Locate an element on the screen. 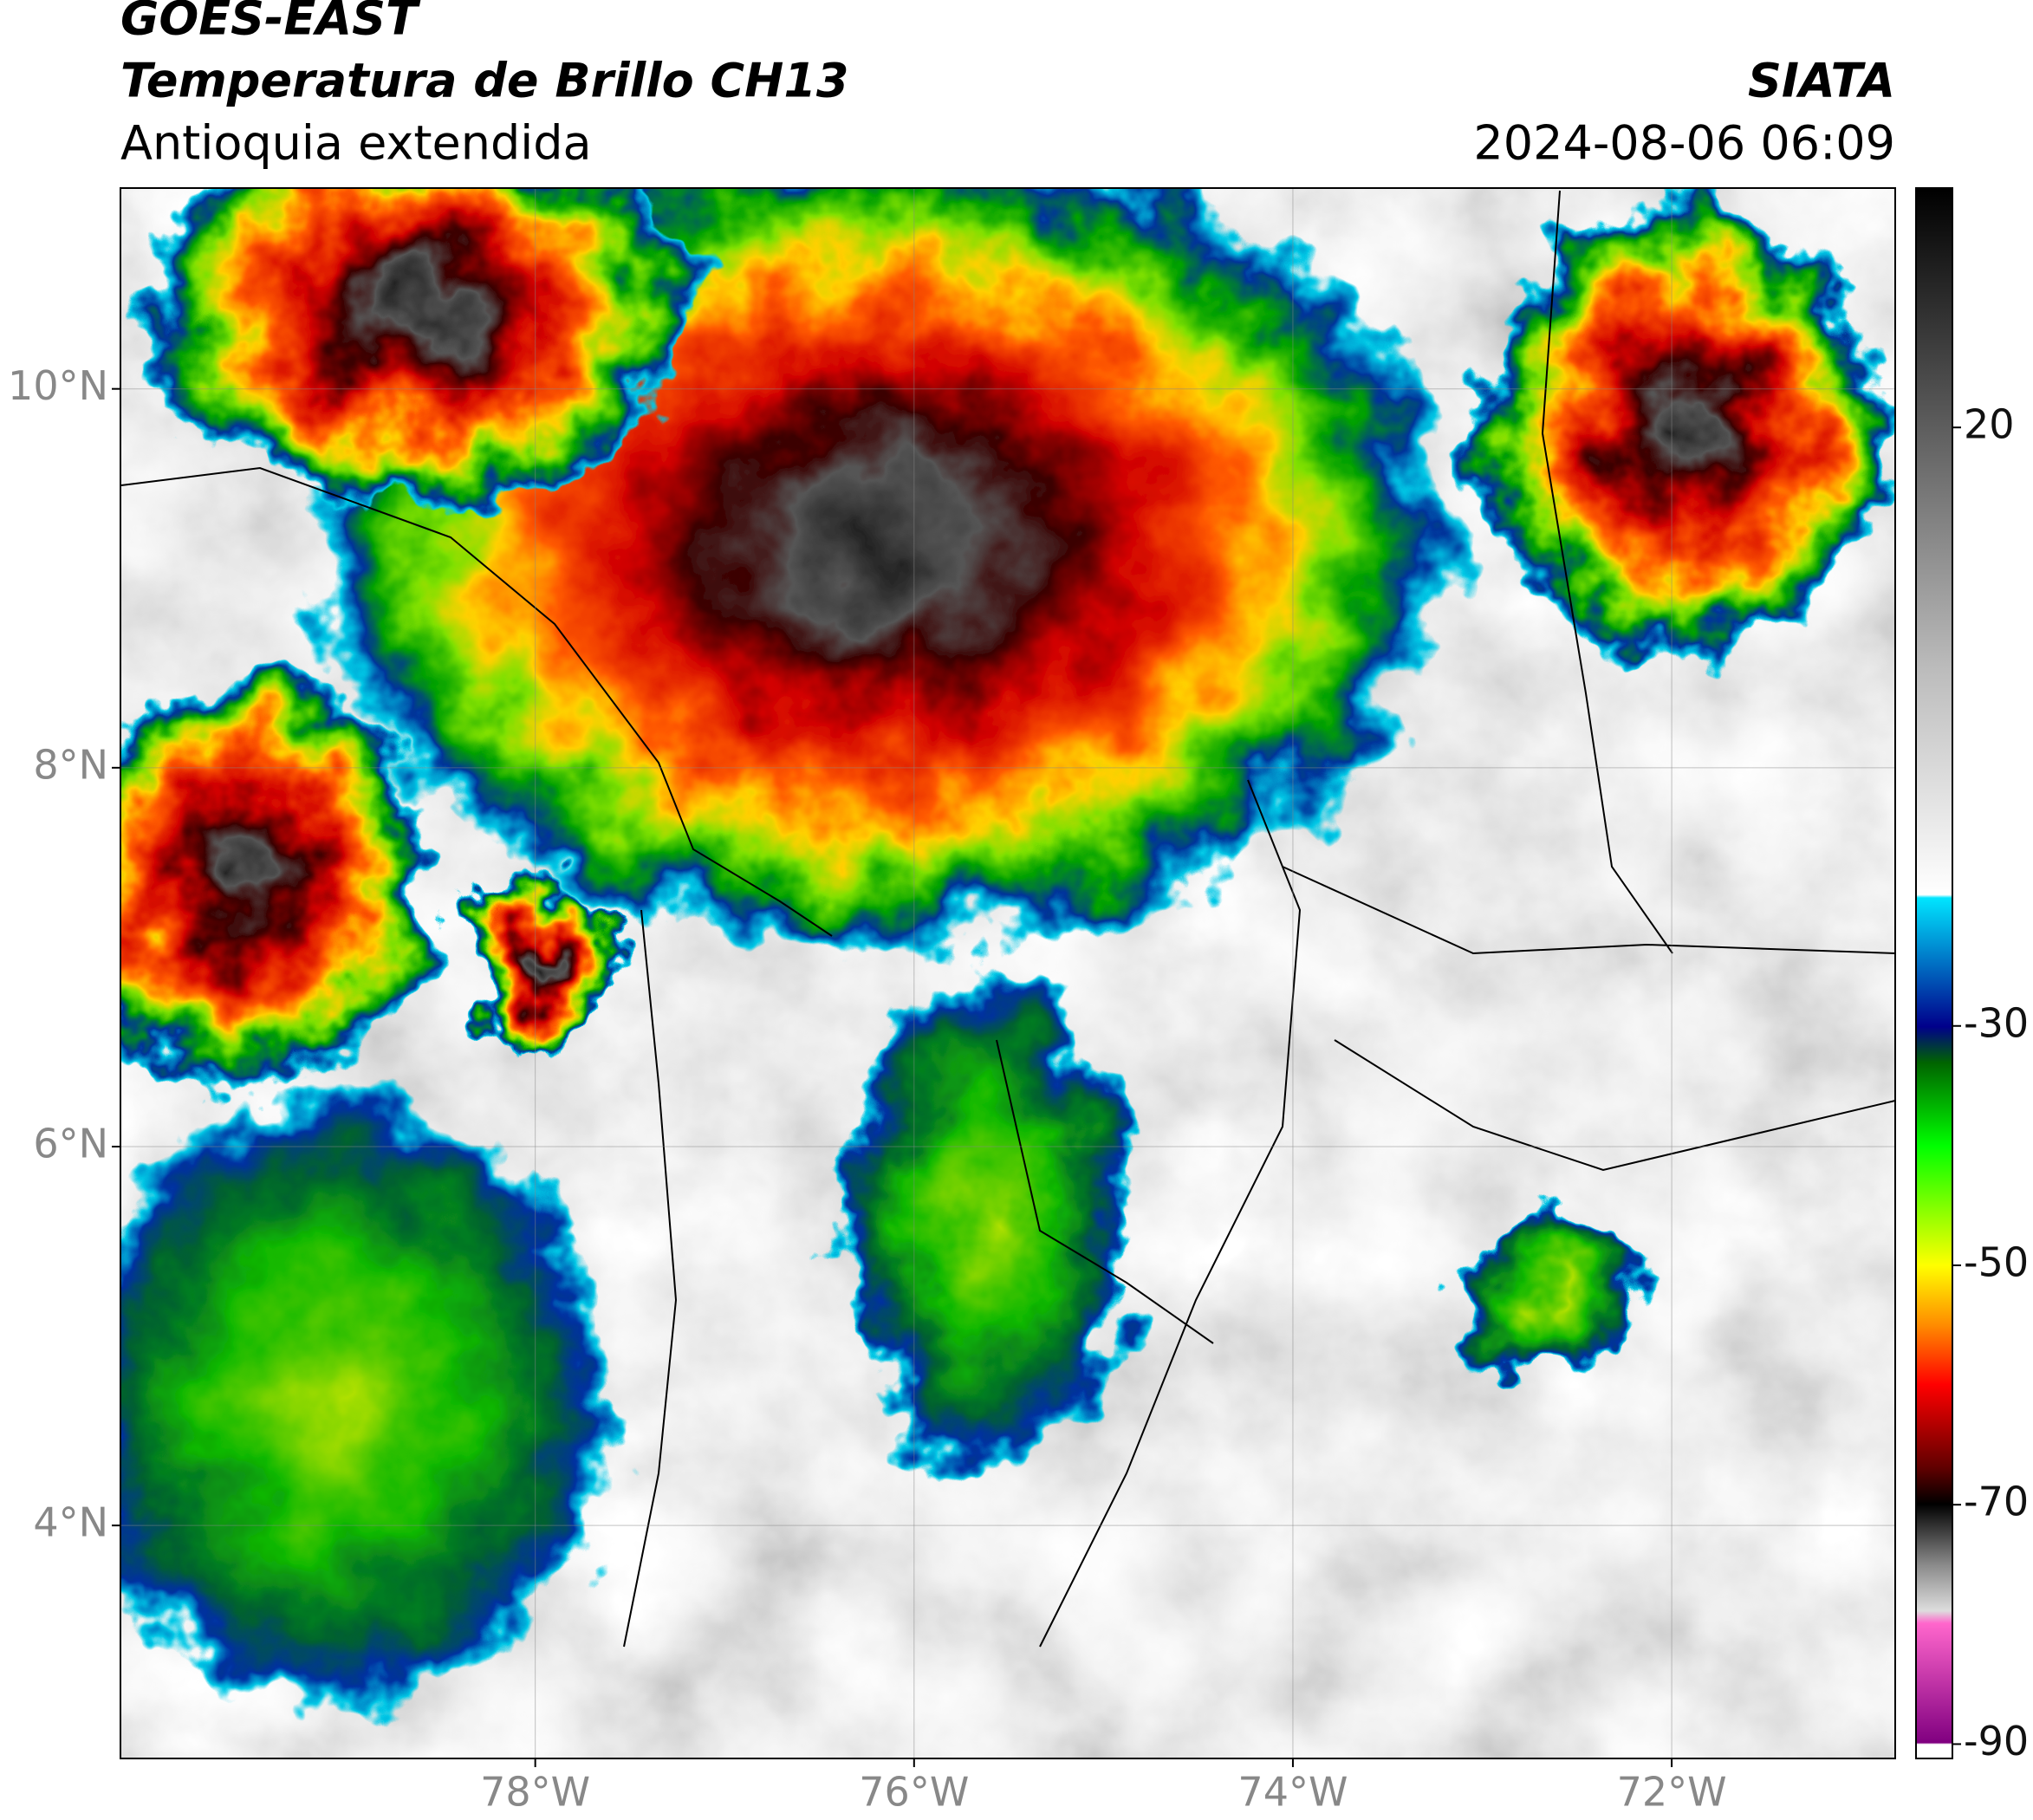 This screenshot has width=2033, height=1820. y-tick-label: 8°N is located at coordinates (70, 764).